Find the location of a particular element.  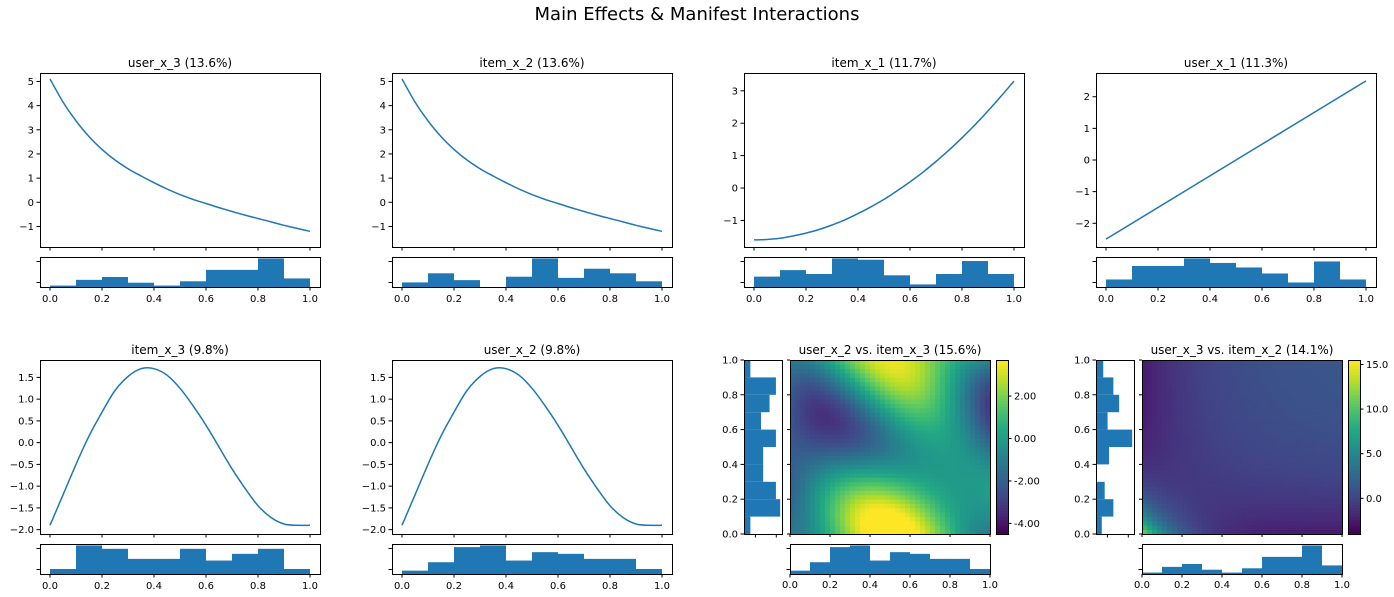

histogram-xtick-label-5-4: 0.8 is located at coordinates (610, 586).